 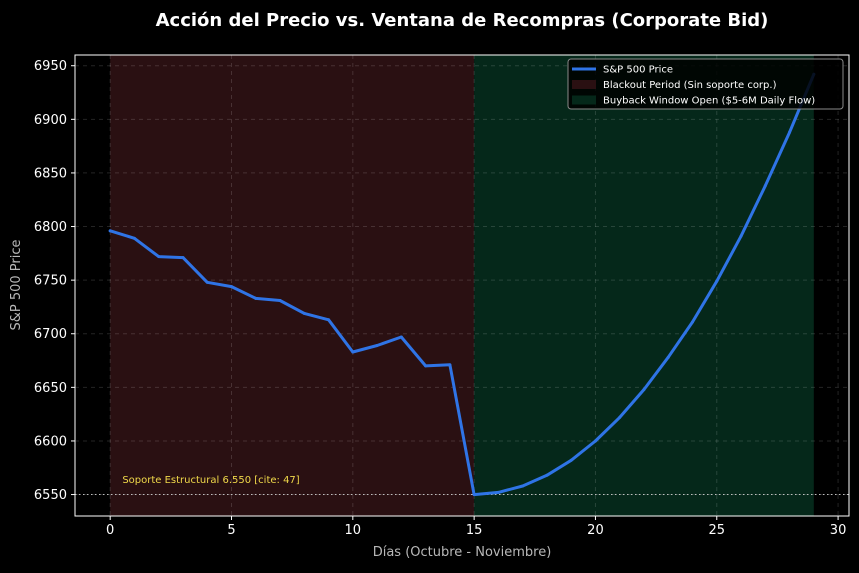 What do you see at coordinates (838, 530) in the screenshot?
I see `x-tick-label: 30` at bounding box center [838, 530].